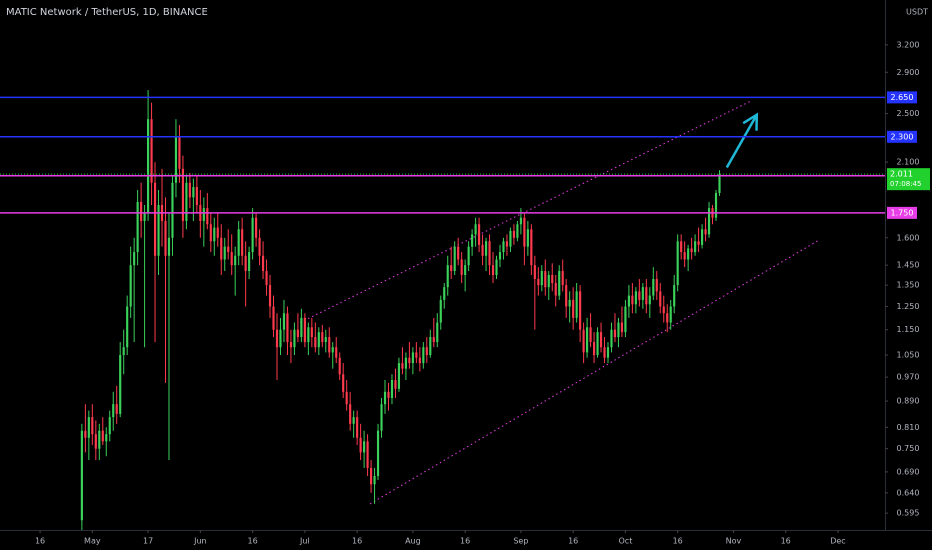  I want to click on x-tick-label: Sep, so click(520, 541).